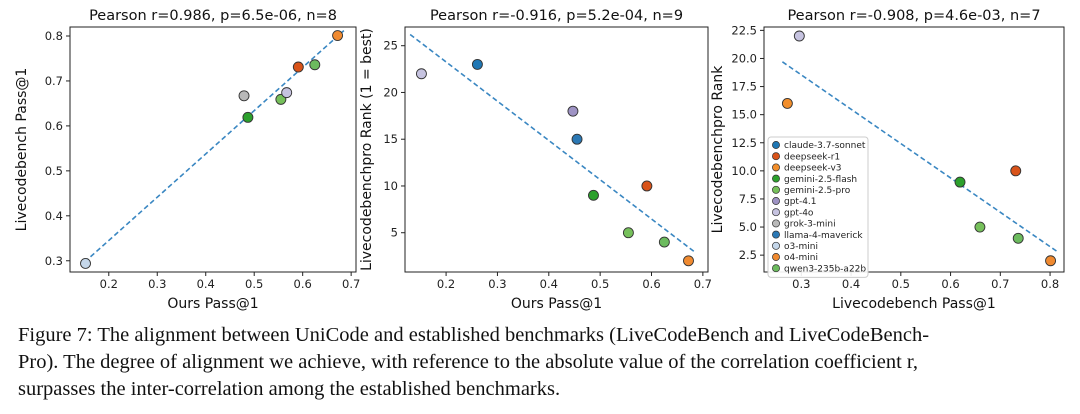  Describe the element at coordinates (54, 126) in the screenshot. I see `y-tick-label: 0.6` at that location.